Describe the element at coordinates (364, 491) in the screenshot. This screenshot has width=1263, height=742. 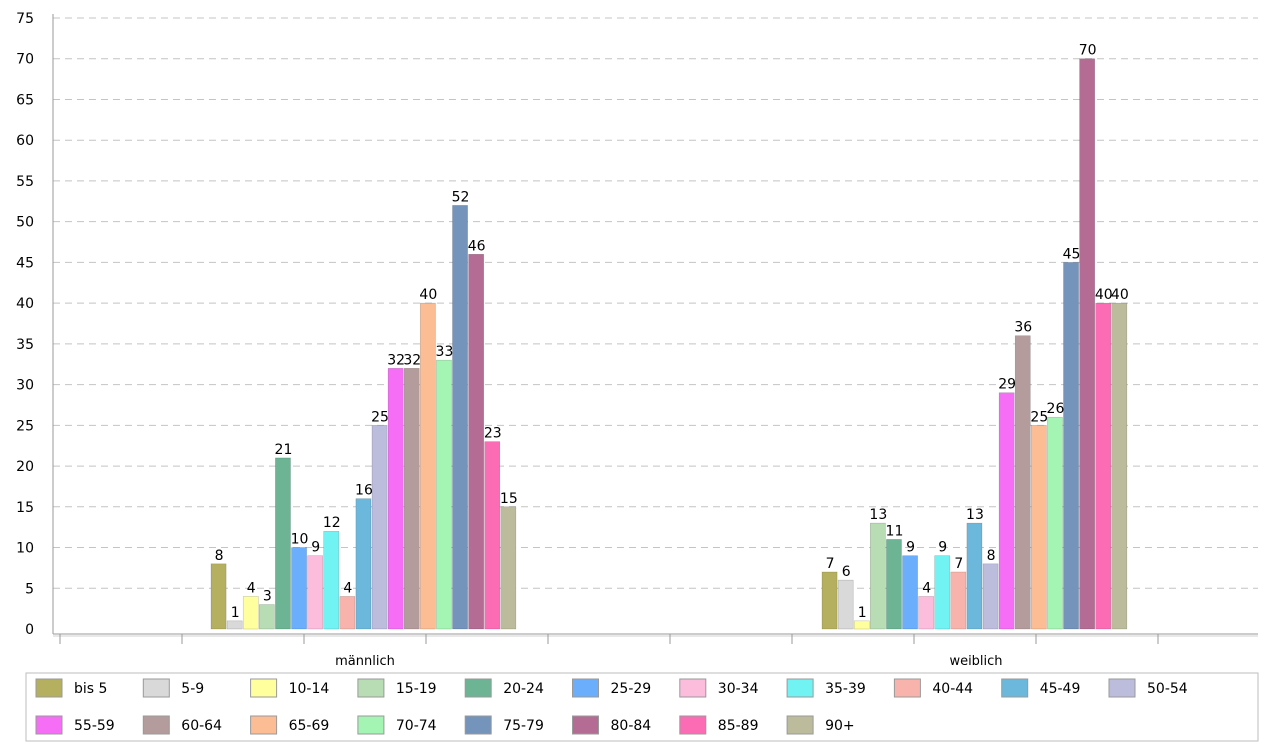
I see `bar-value-label: 16` at that location.